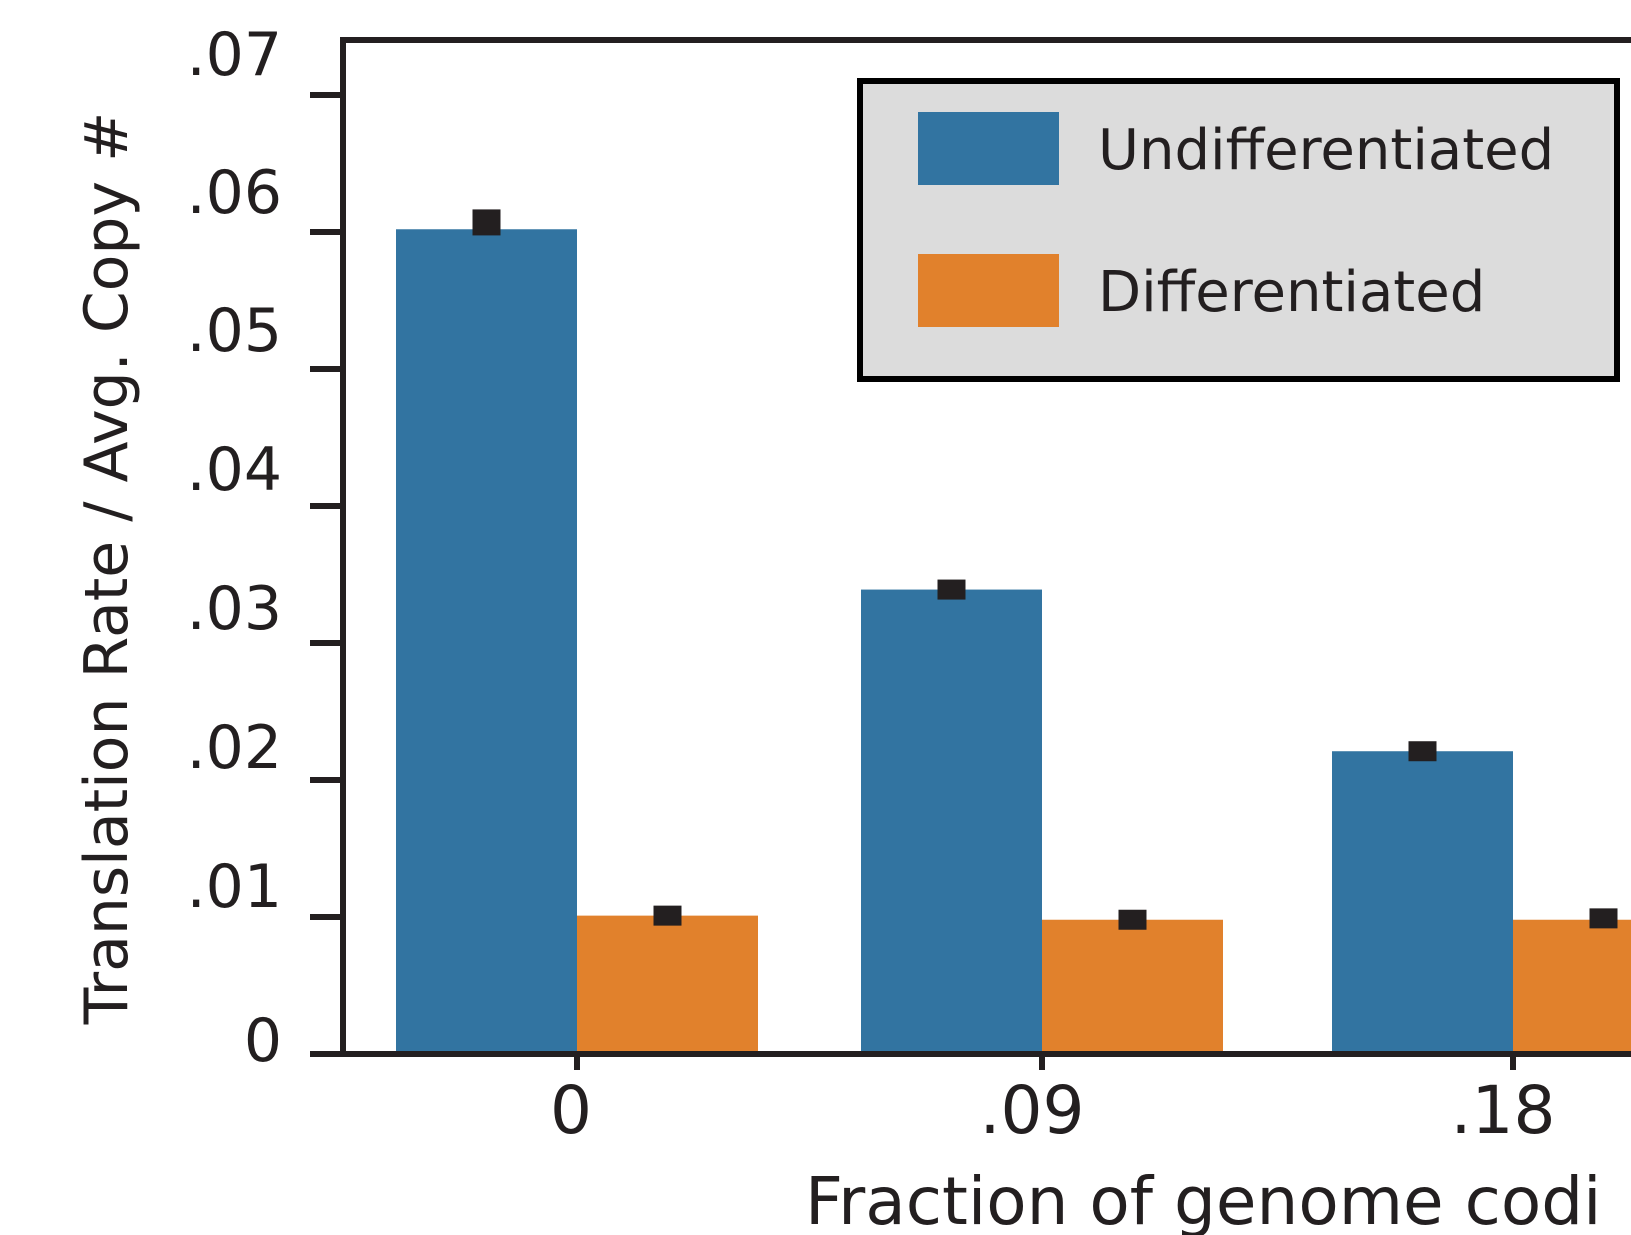 The width and height of the screenshot is (1631, 1235). What do you see at coordinates (1238, 230) in the screenshot?
I see `legend: Undifferentiated Differentiated` at bounding box center [1238, 230].